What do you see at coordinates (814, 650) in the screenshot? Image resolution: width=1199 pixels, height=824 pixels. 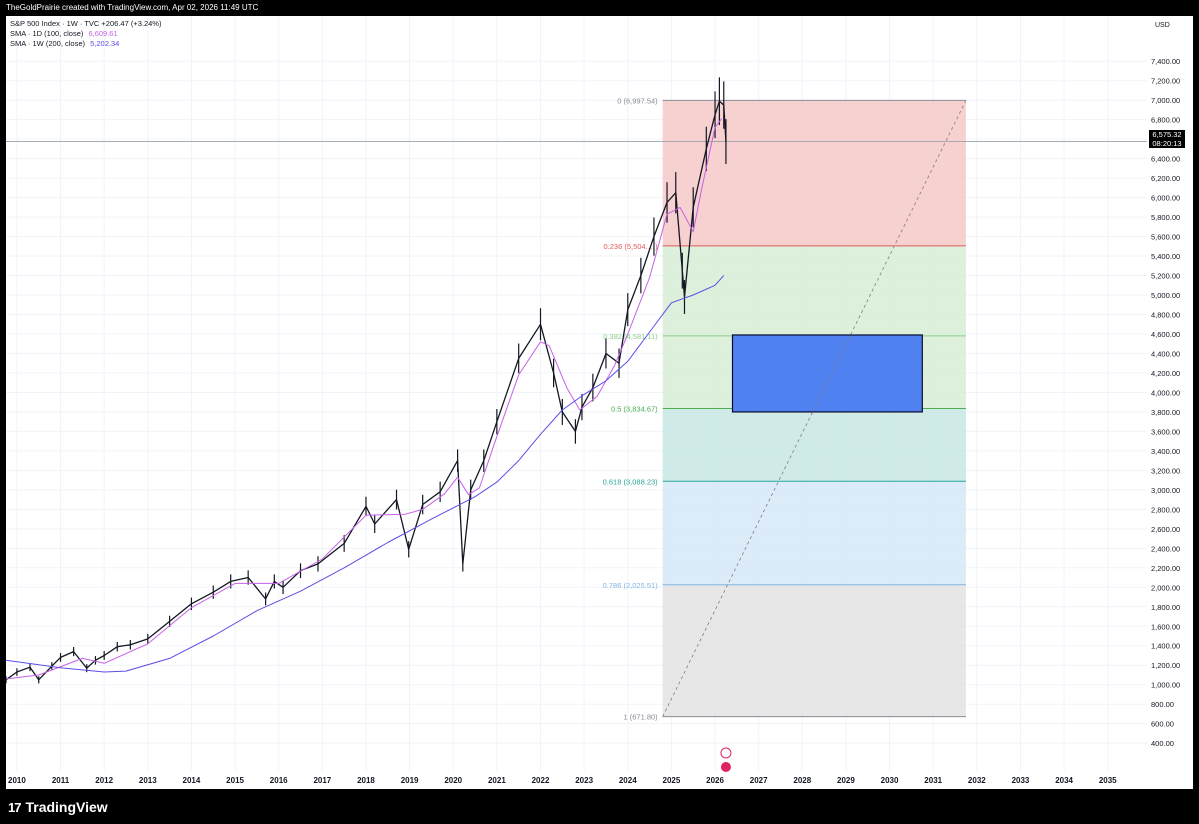 I see `fib-zone-0.786` at bounding box center [814, 650].